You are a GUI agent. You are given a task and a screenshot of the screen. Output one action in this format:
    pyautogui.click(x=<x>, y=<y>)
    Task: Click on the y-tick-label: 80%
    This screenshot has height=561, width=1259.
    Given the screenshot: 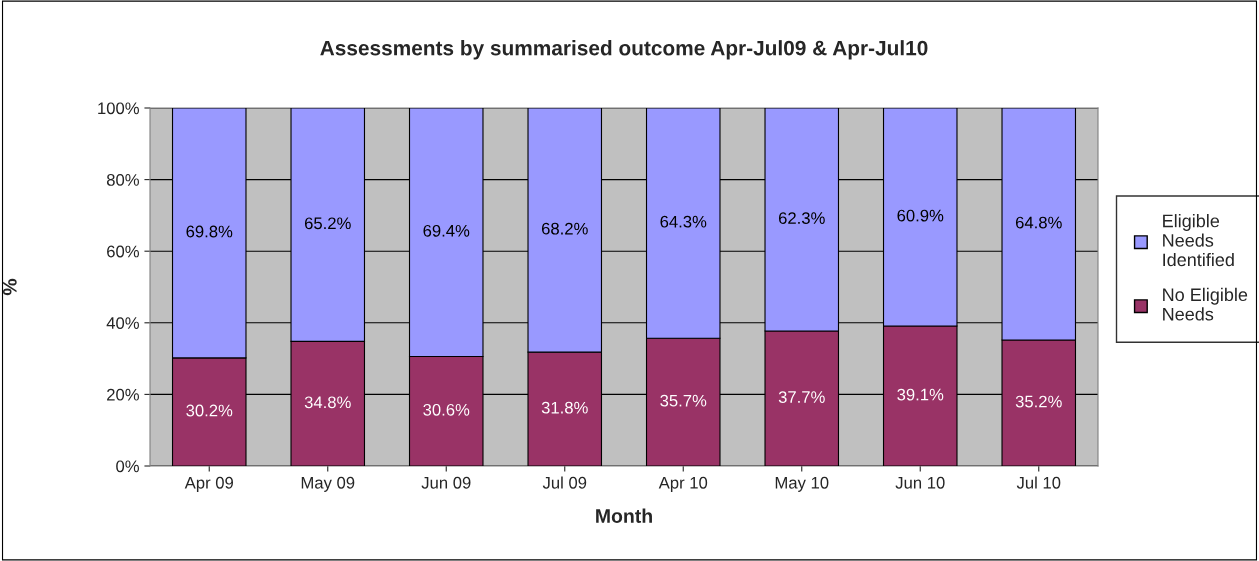 What is the action you would take?
    pyautogui.click(x=122, y=180)
    